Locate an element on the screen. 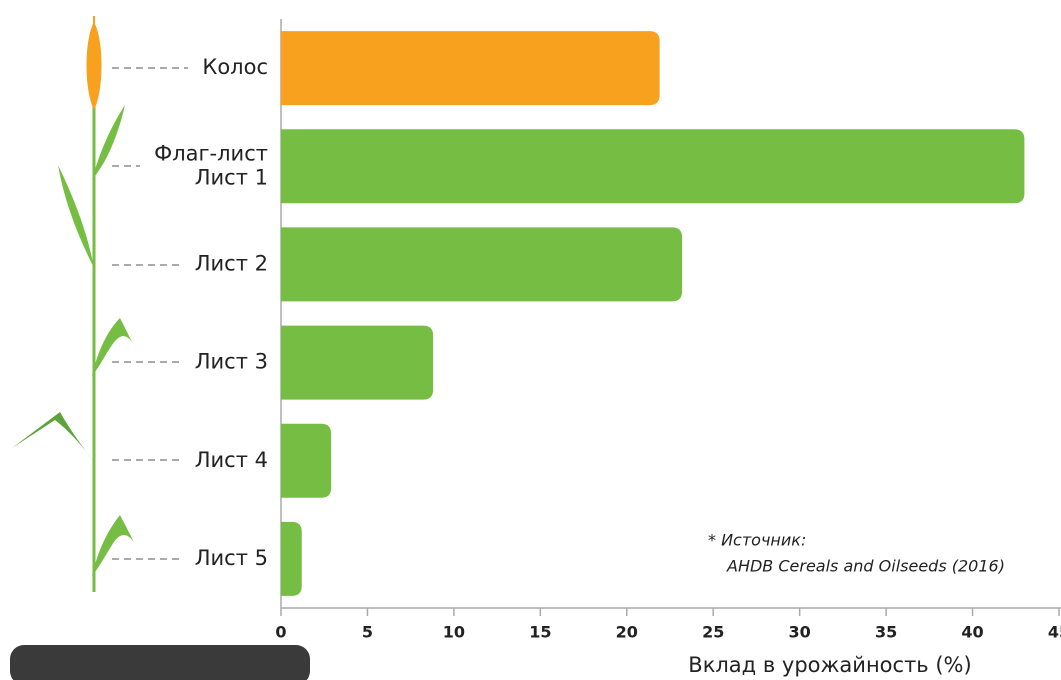 Image resolution: width=1061 pixels, height=680 pixels. leader-lines is located at coordinates (150, 313).